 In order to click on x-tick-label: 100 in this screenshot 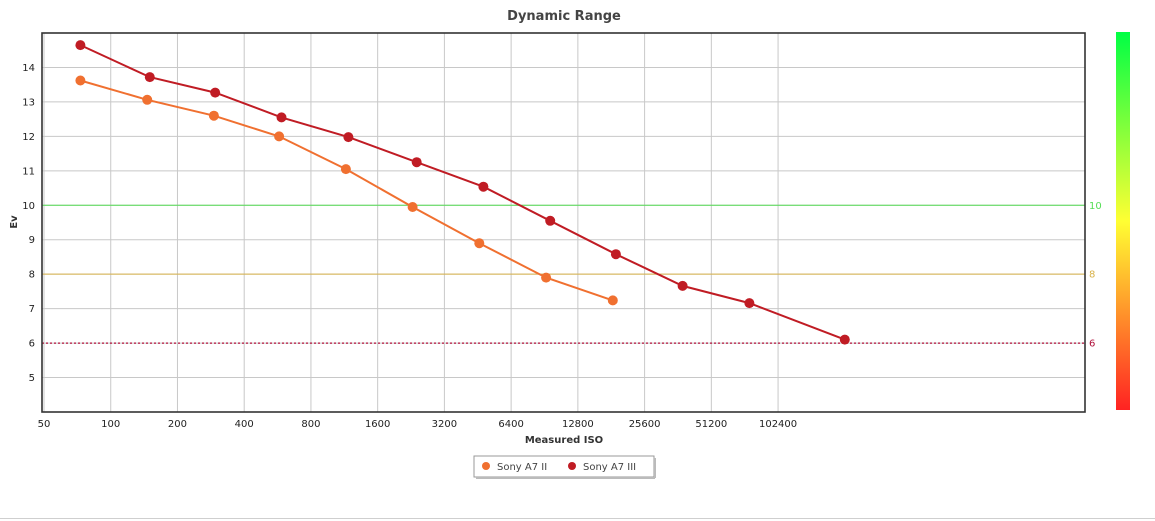, I will do `click(110, 424)`.